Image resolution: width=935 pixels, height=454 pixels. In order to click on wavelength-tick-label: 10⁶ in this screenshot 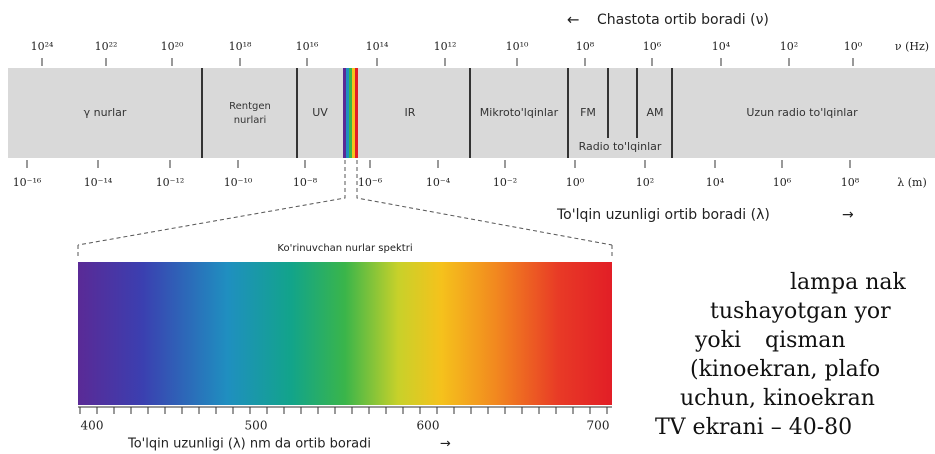, I will do `click(782, 182)`.